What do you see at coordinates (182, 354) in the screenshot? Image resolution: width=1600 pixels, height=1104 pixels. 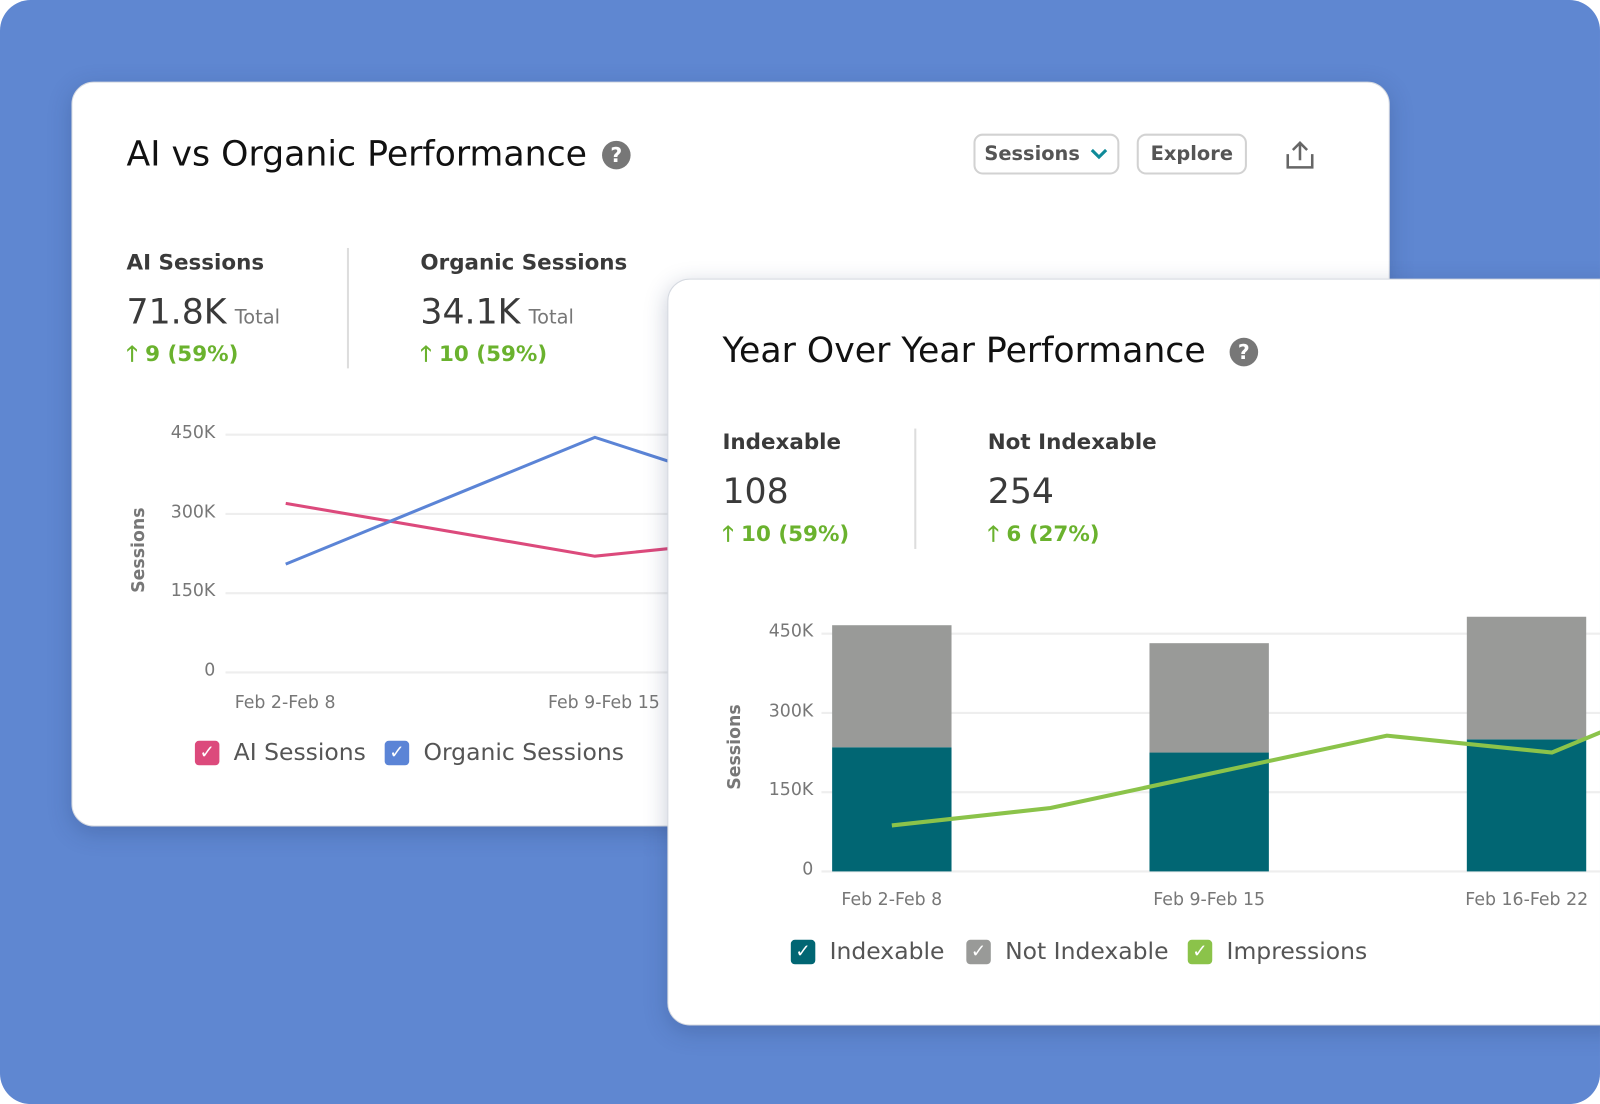 I see `stat-change: 🡑 9 (59%)` at bounding box center [182, 354].